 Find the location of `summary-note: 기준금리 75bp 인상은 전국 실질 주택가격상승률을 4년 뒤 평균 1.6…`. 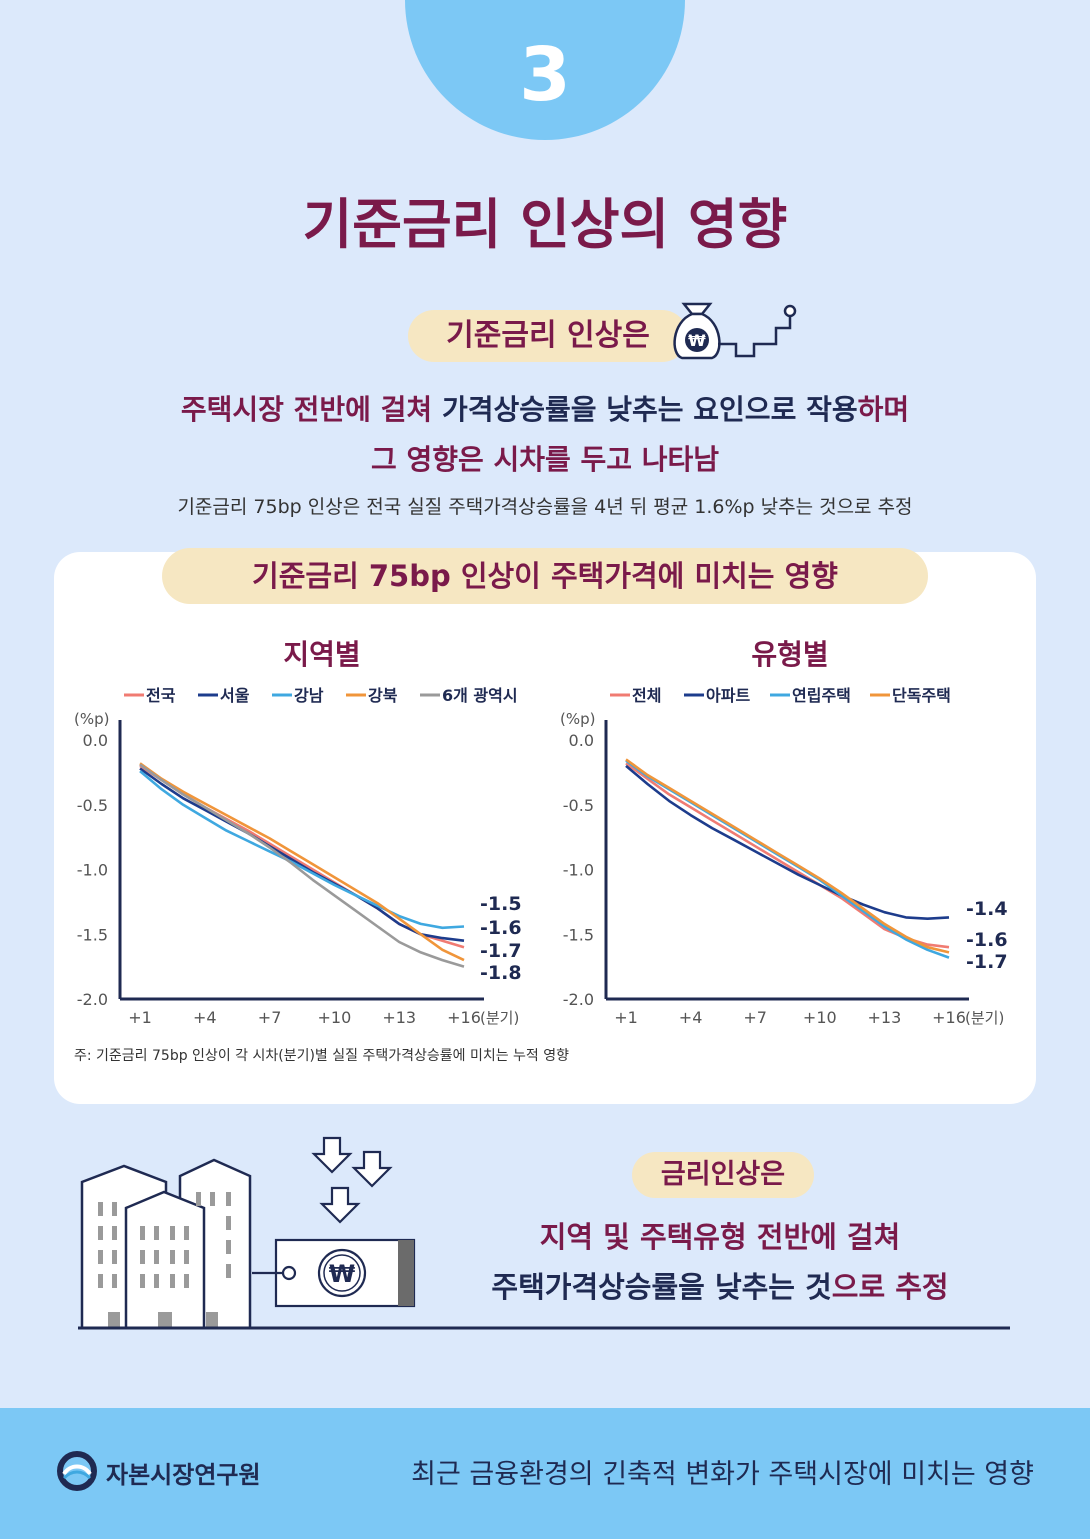

summary-note: 기준금리 75bp 인상은 전국 실질 주택가격상승률을 4년 뒤 평균 1.6… is located at coordinates (545, 507).